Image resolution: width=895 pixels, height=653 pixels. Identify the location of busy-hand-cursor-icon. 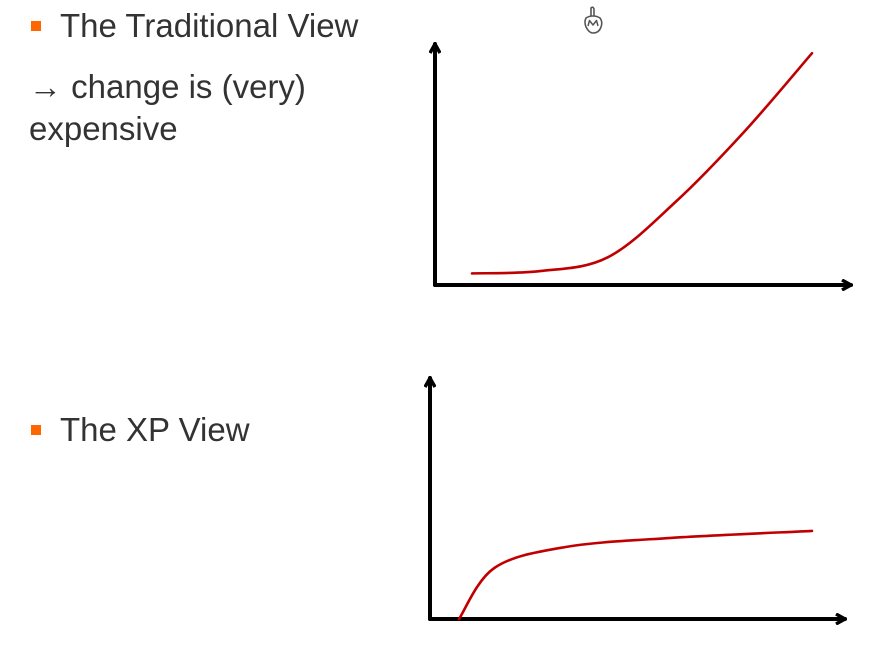
(593, 20).